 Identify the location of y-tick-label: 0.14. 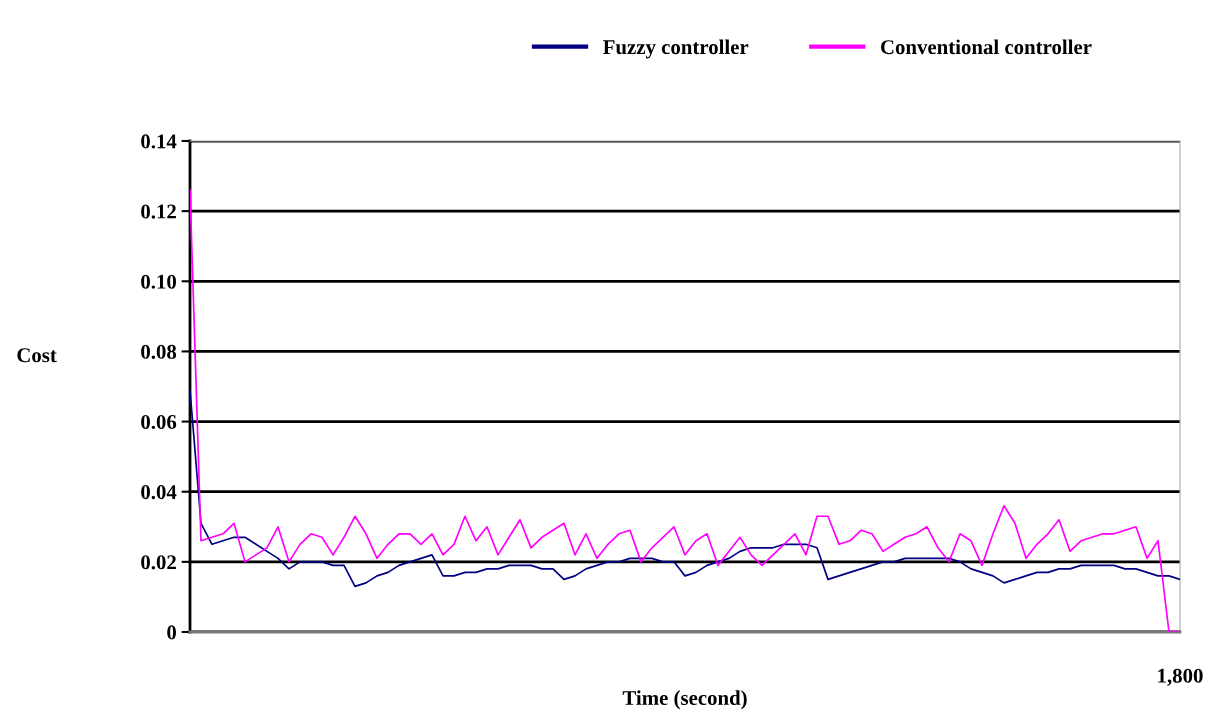
(159, 141).